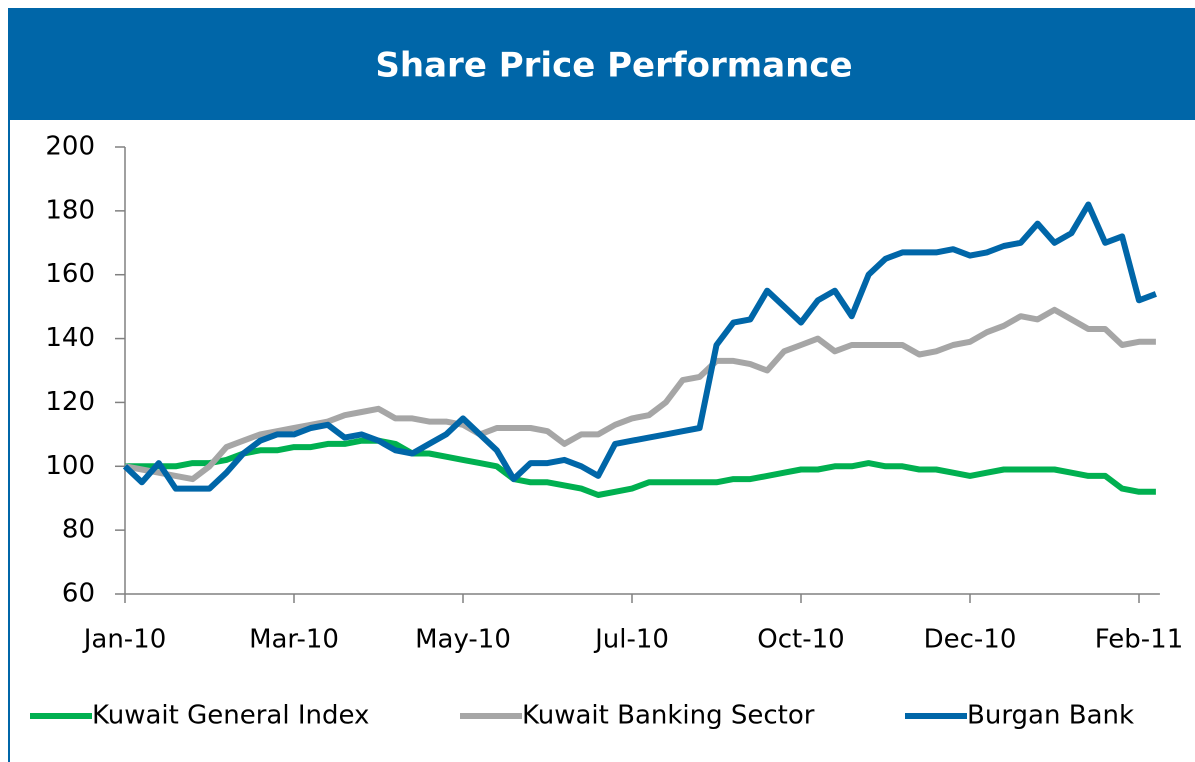 This screenshot has height=762, width=1195. Describe the element at coordinates (70, 466) in the screenshot. I see `y-tick-label: 100` at that location.